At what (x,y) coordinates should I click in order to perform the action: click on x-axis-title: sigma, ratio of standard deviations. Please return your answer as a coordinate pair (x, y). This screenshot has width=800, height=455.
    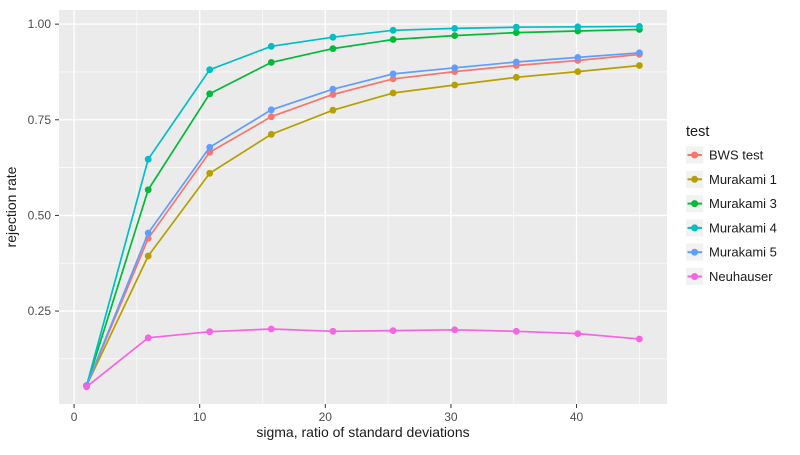
    Looking at the image, I should click on (362, 432).